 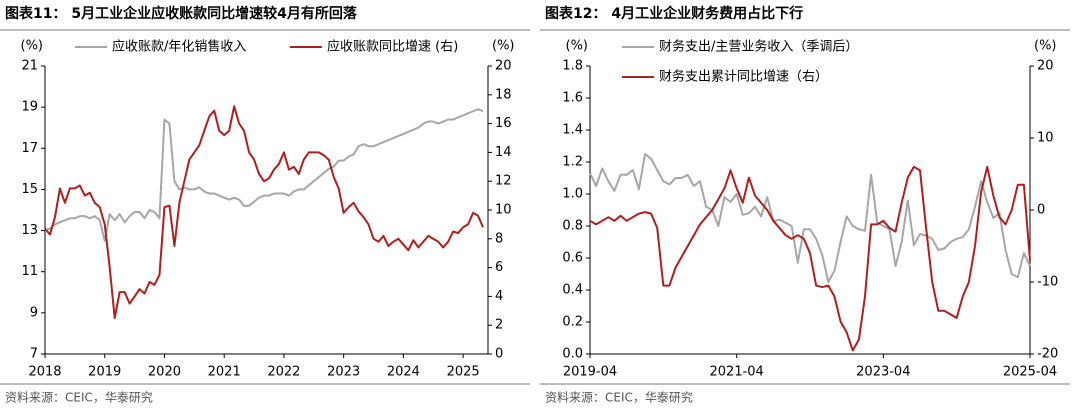 What do you see at coordinates (572, 130) in the screenshot?
I see `y-tick-label: 1.4` at bounding box center [572, 130].